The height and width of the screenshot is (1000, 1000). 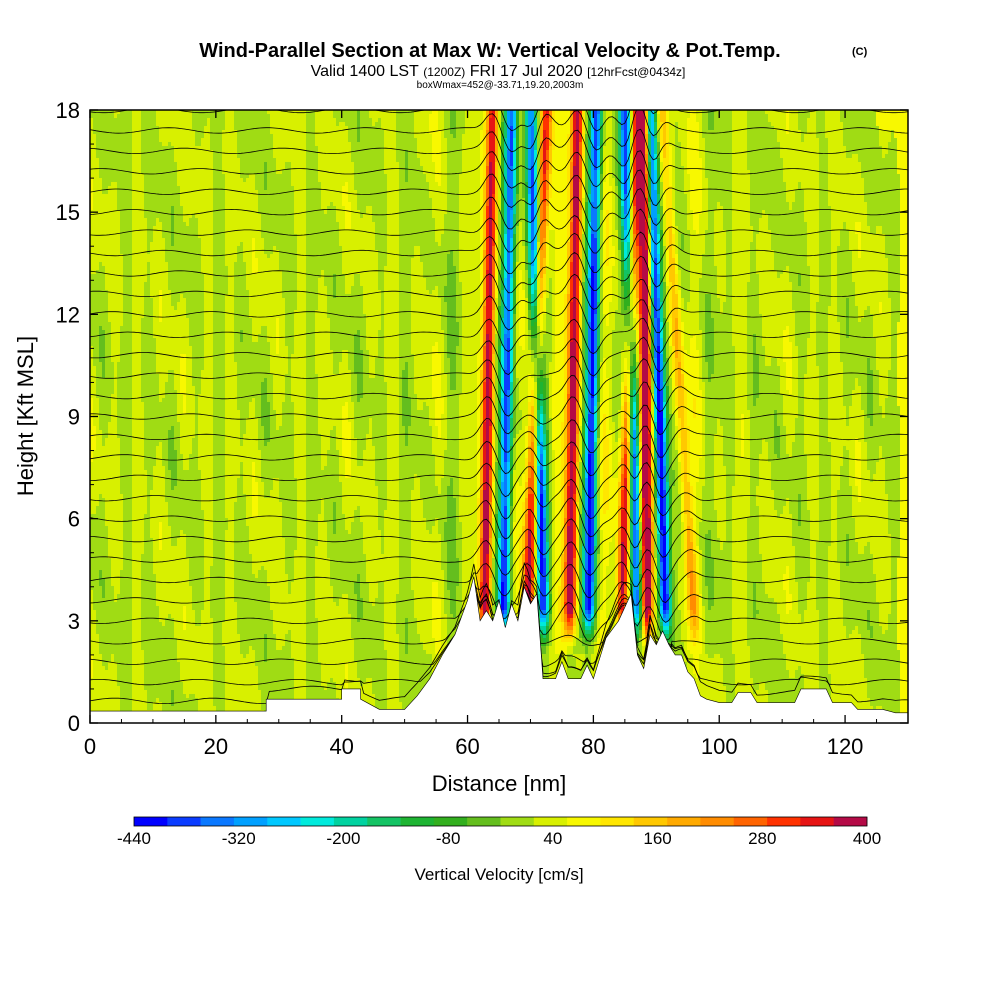 I want to click on colorbar-frame, so click(x=500, y=821).